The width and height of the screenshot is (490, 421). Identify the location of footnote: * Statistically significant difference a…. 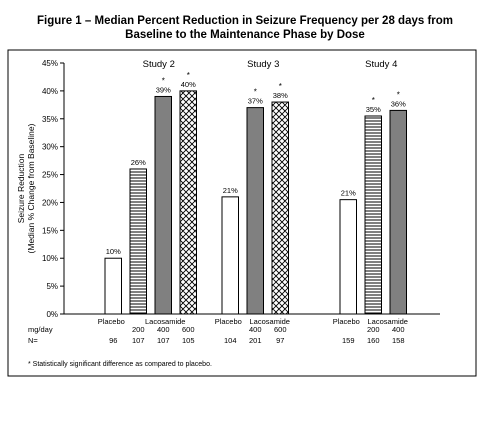
(120, 364).